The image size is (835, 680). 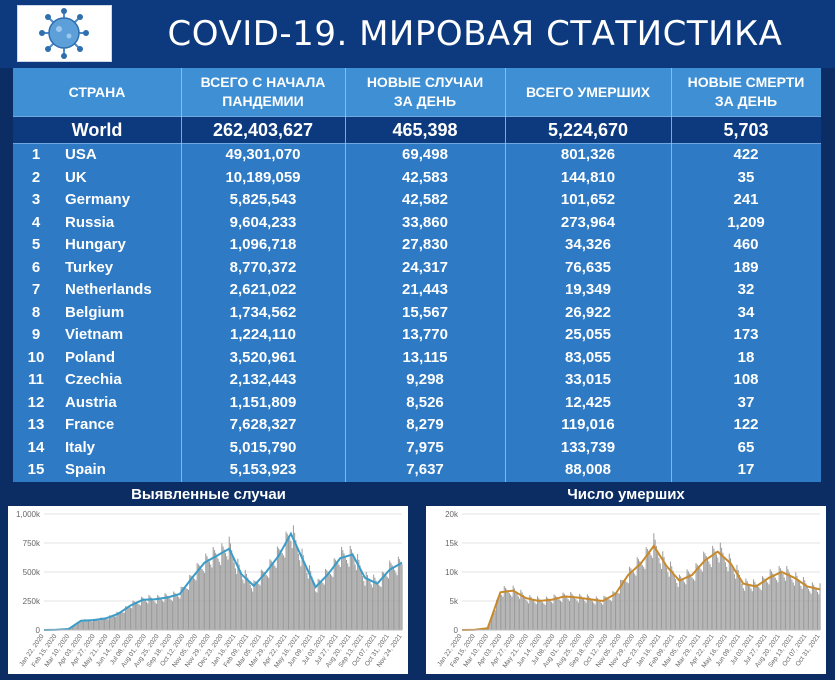 I want to click on rank-cell: 8, so click(x=36, y=312).